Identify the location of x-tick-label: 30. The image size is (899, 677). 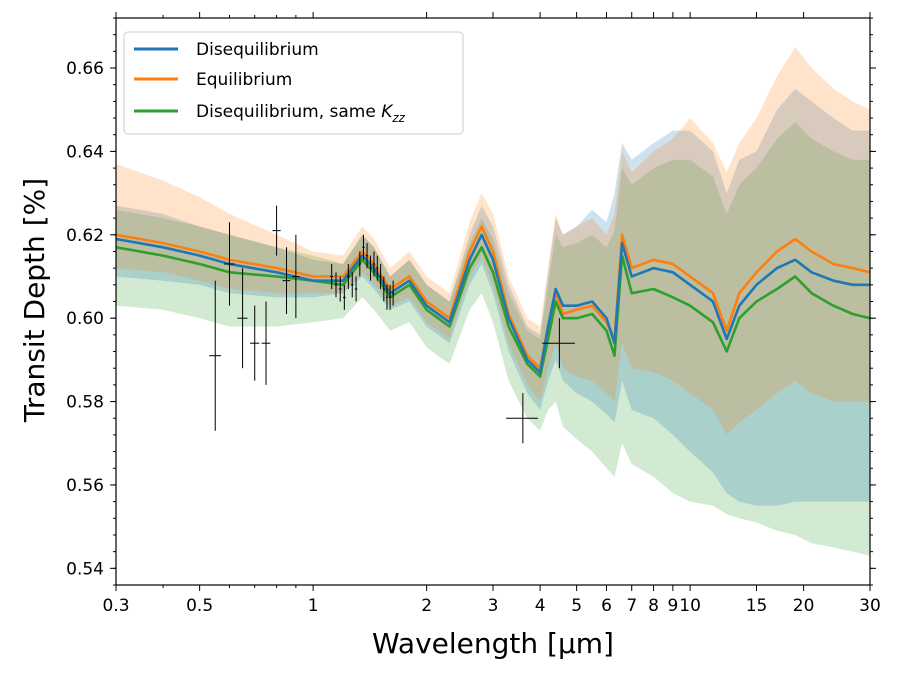
(870, 606).